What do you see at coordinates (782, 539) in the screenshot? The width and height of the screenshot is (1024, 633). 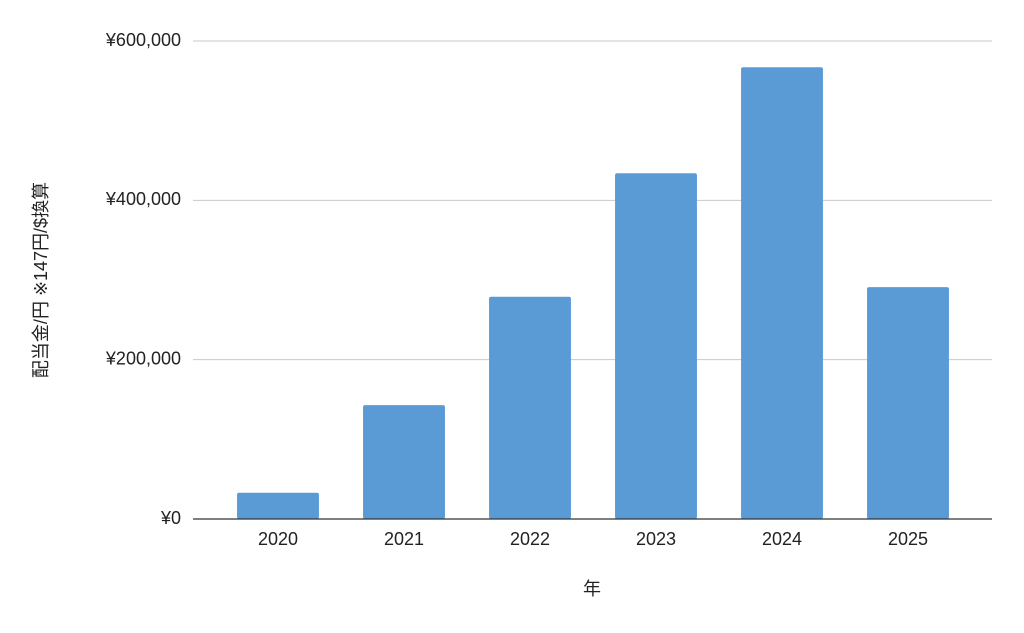 I see `x-tick-label: 2024` at bounding box center [782, 539].